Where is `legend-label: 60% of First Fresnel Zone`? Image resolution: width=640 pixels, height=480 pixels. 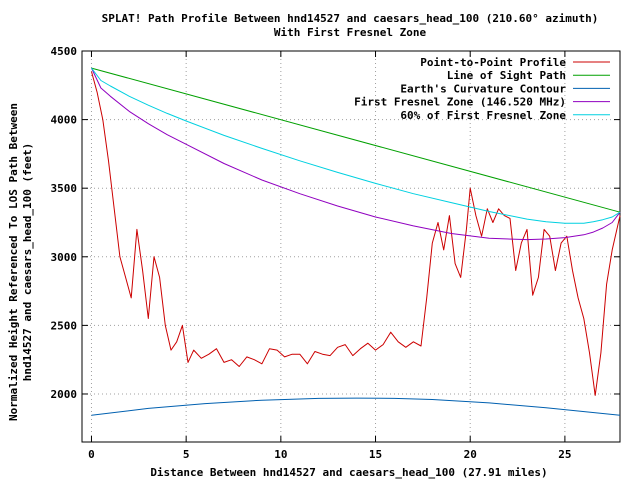
legend-label: 60% of First Fresnel Zone is located at coordinates (483, 115).